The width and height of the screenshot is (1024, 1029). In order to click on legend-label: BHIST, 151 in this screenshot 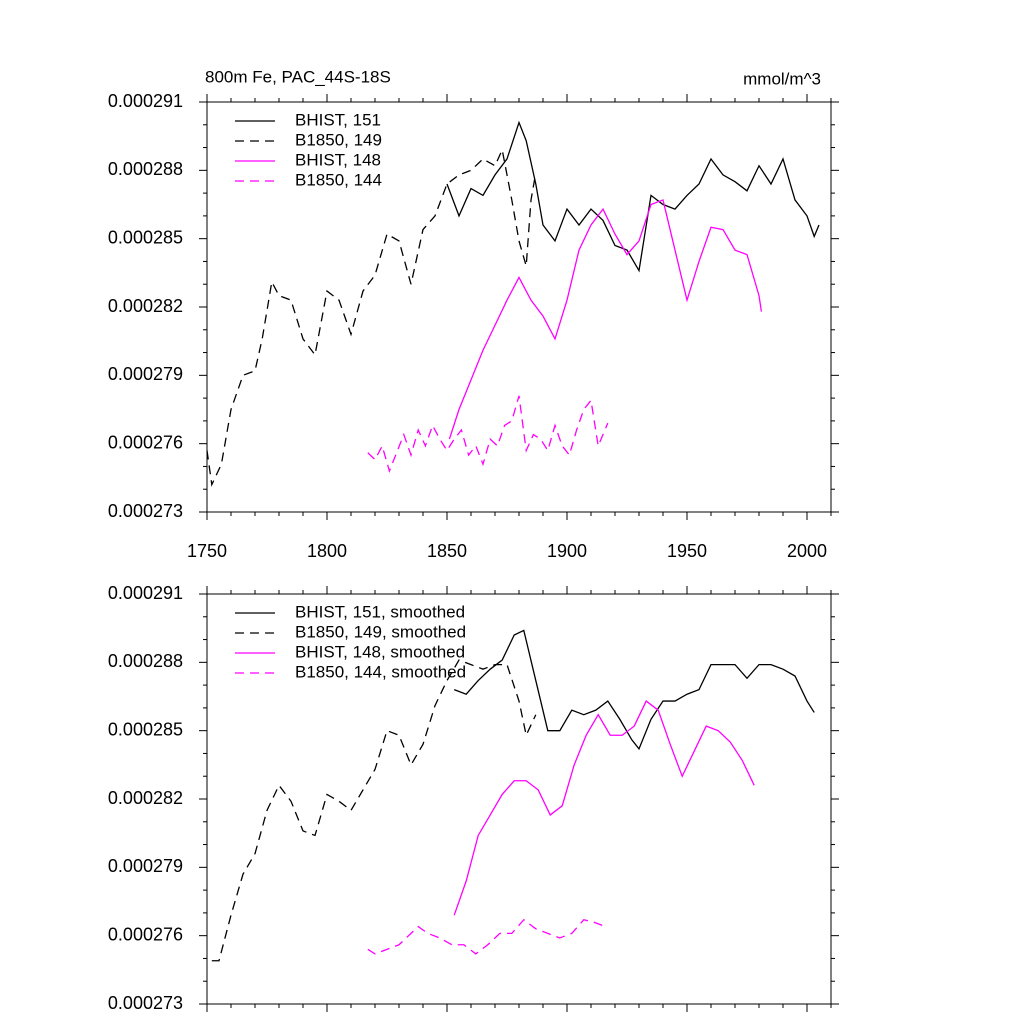, I will do `click(338, 119)`.